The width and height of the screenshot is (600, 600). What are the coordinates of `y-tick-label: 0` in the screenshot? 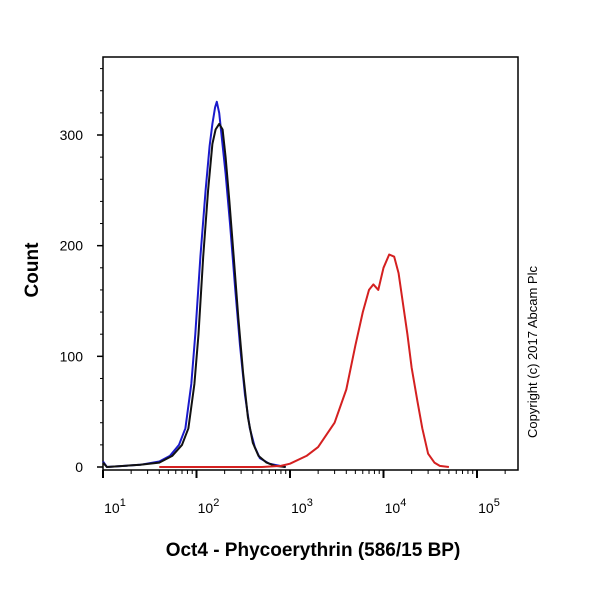 It's located at (79, 467).